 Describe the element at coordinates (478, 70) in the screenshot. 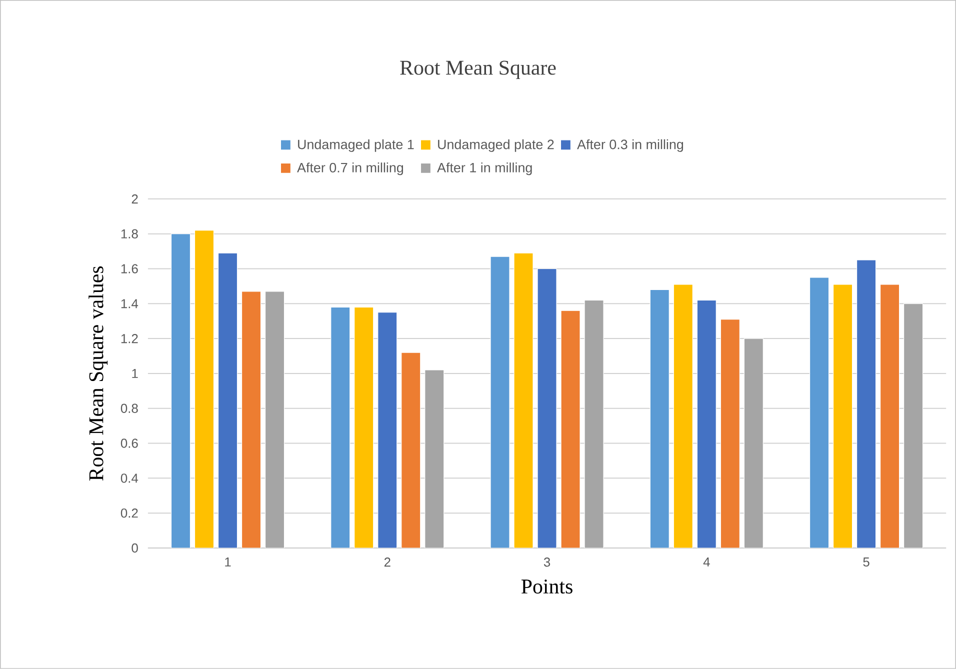

I see `chart-title: Root Mean Square` at that location.